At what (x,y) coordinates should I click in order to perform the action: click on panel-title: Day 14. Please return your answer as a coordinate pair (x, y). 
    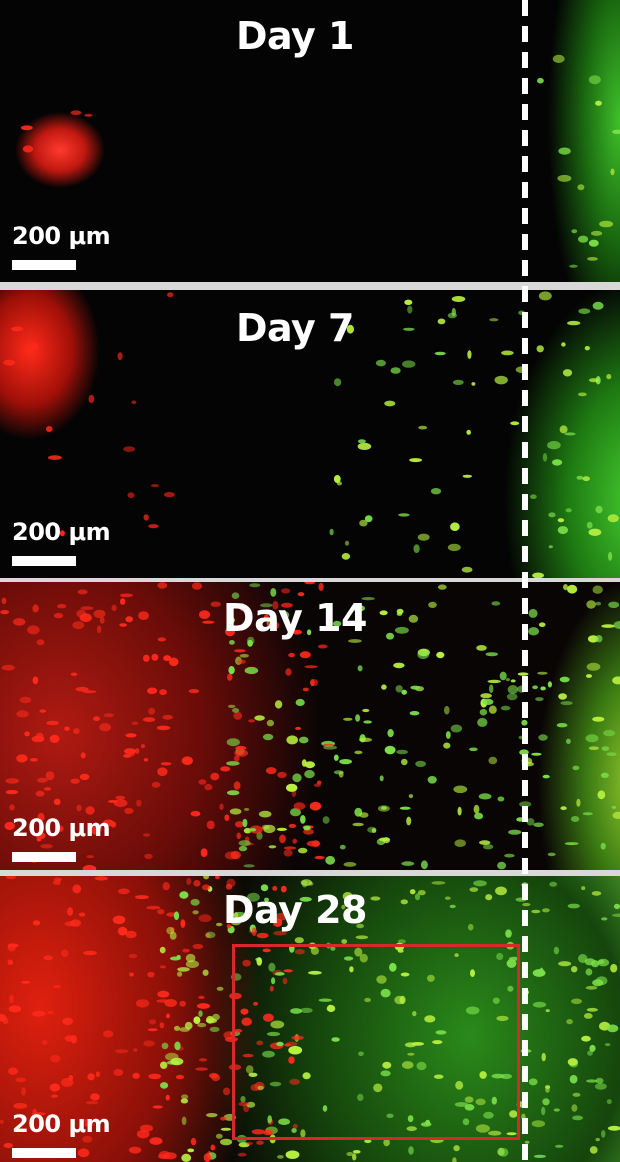
    Looking at the image, I should click on (295, 618).